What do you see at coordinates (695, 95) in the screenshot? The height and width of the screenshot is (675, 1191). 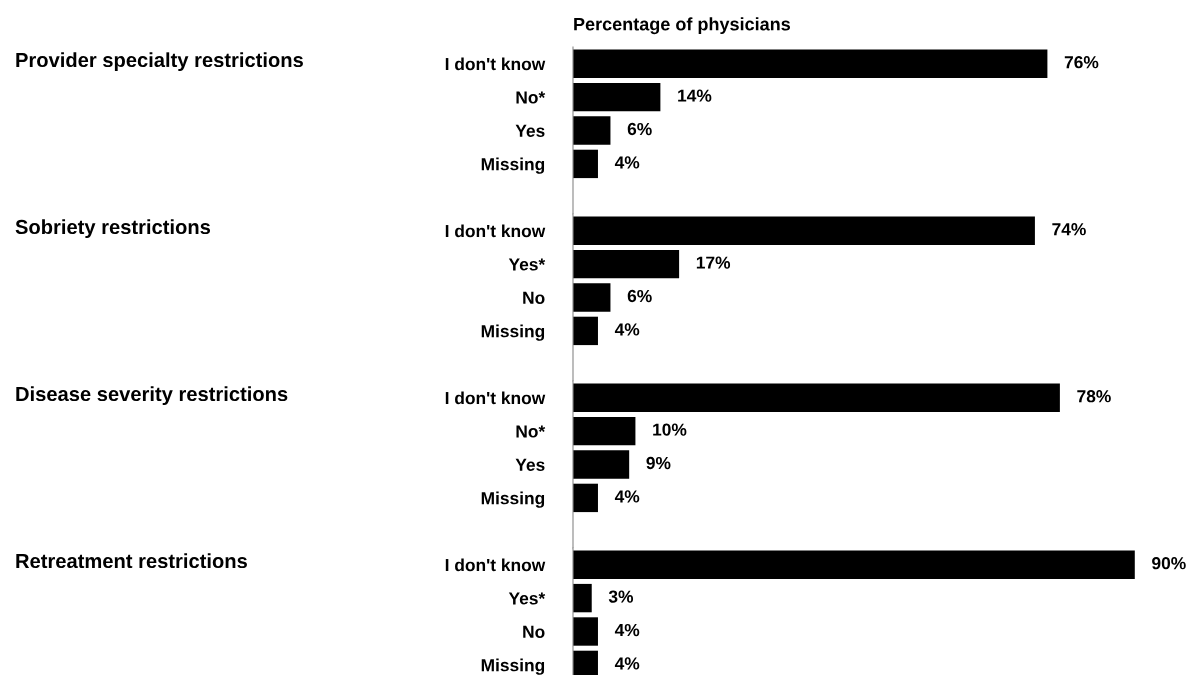 I see `data-label: 14%` at bounding box center [695, 95].